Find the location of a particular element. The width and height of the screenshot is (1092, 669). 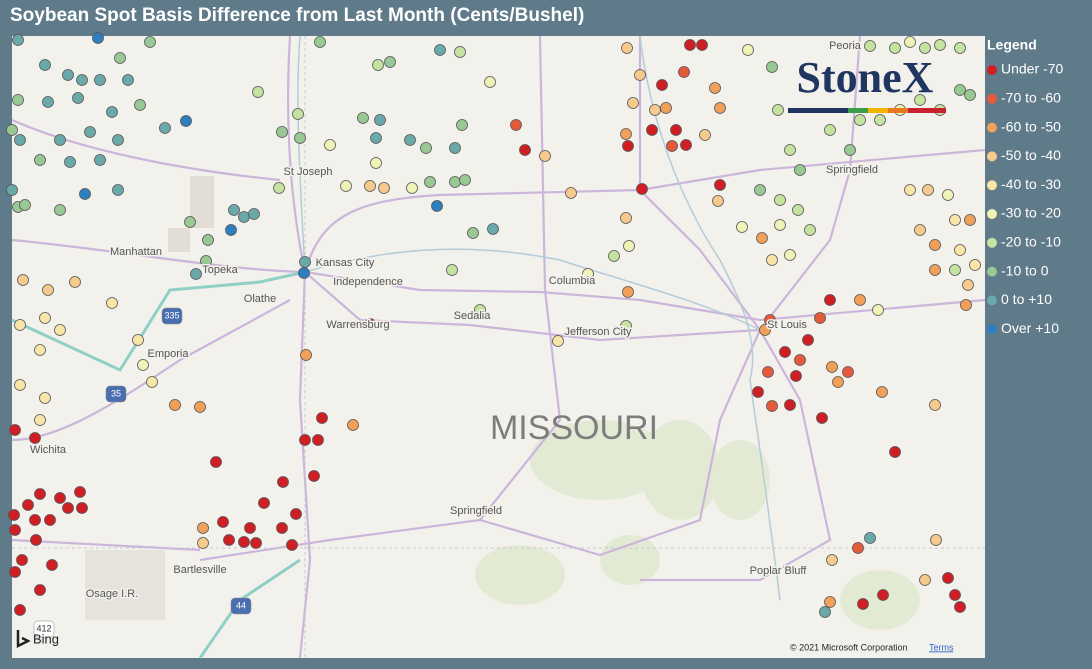

legend-label: -50 to -40 is located at coordinates (1031, 155).